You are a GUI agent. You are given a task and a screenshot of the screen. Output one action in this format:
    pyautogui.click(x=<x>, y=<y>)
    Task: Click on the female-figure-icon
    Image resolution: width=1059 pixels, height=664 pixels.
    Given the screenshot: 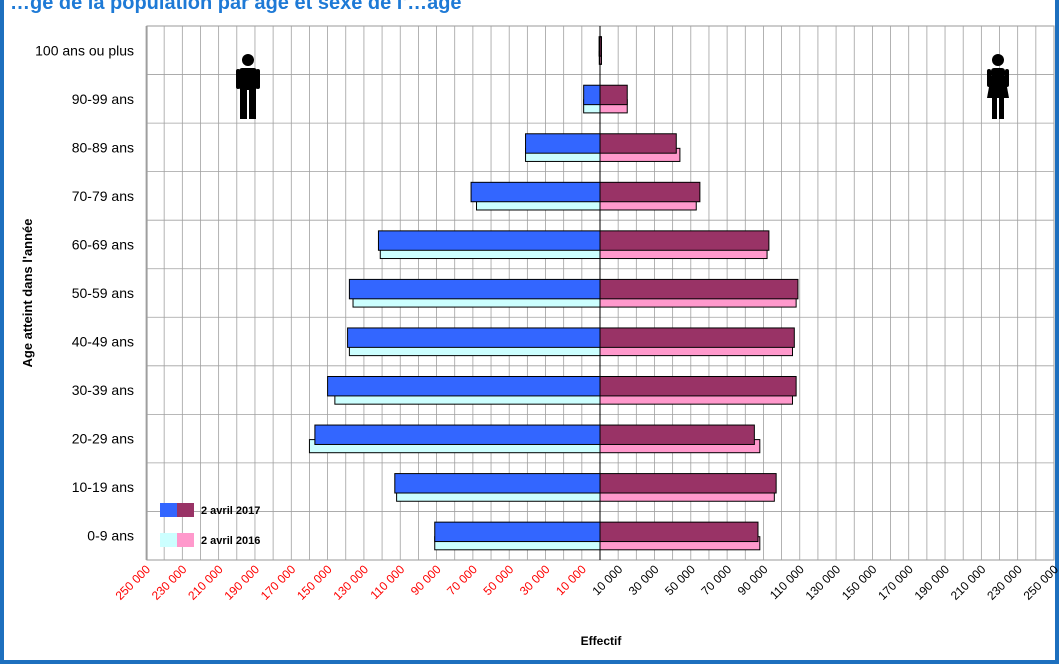 What is the action you would take?
    pyautogui.click(x=998, y=86)
    